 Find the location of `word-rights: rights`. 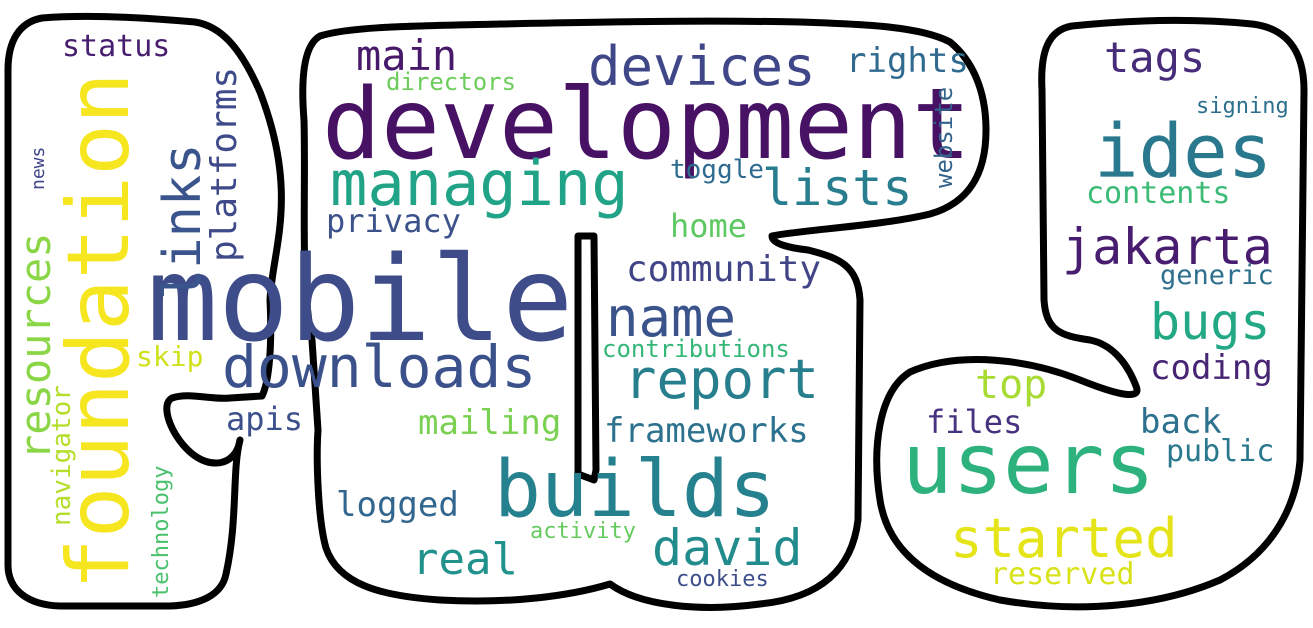

word-rights: rights is located at coordinates (907, 61).